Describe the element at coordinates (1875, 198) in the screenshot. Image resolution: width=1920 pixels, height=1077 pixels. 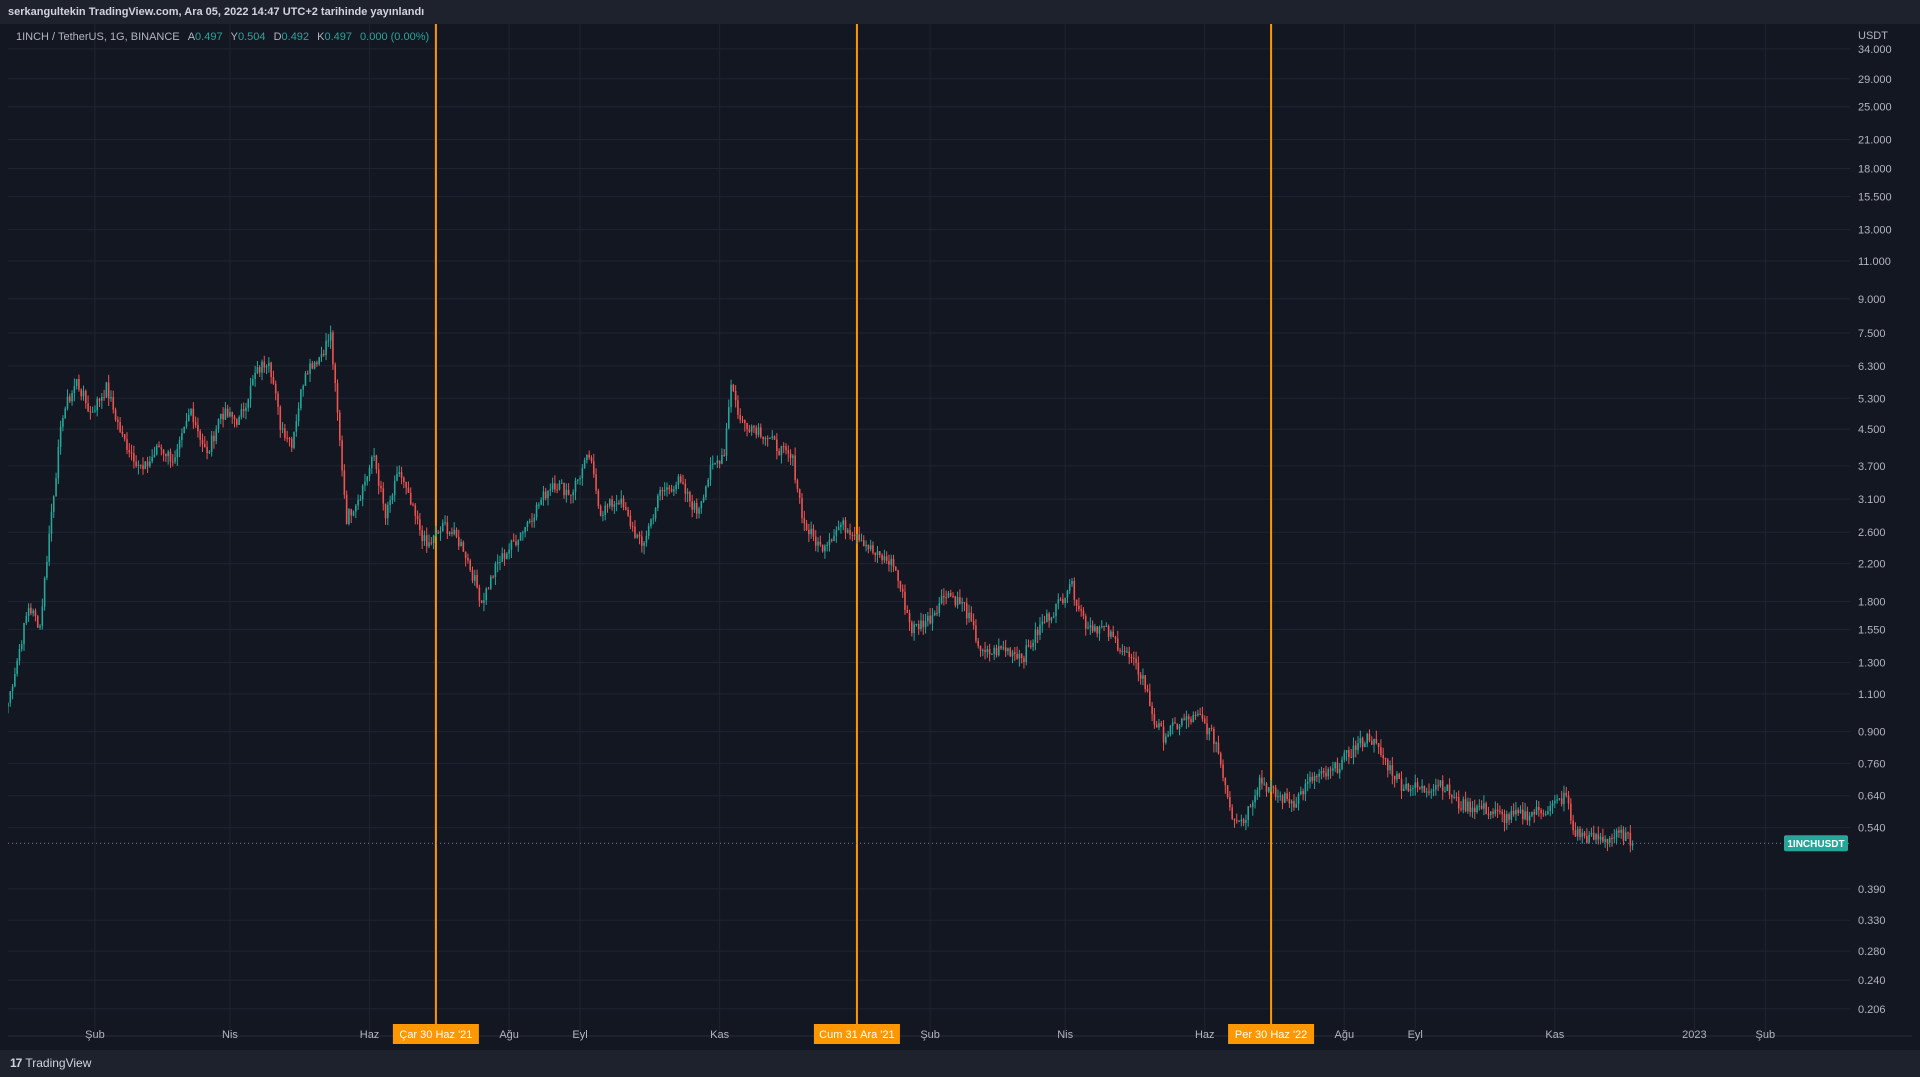
I see `price-tick-label: 15.500` at that location.